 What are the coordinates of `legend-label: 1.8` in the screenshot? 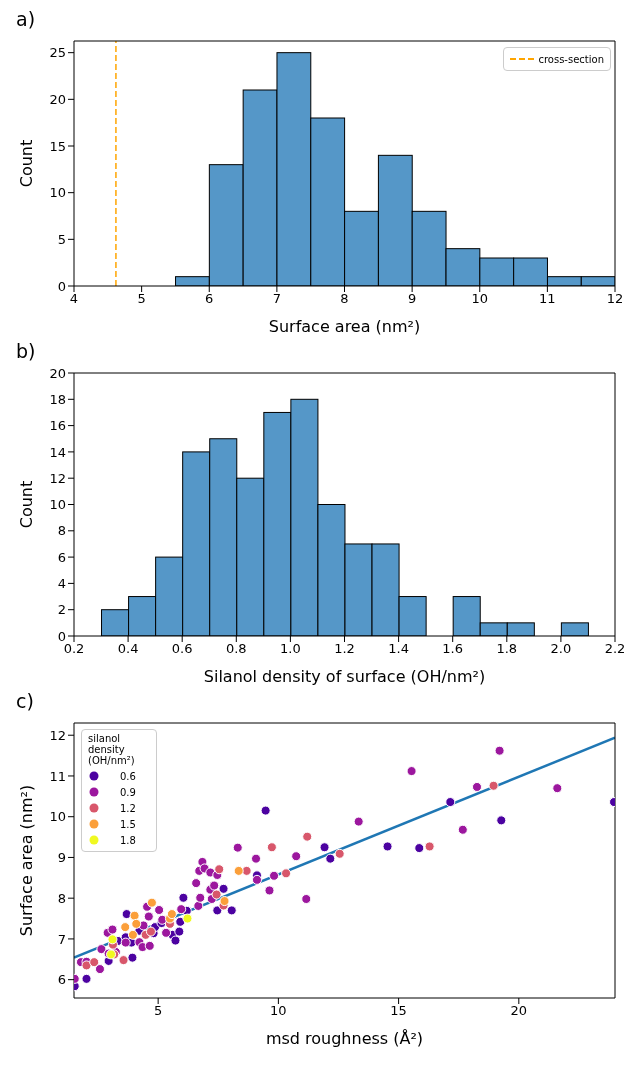 It's located at (128, 840).